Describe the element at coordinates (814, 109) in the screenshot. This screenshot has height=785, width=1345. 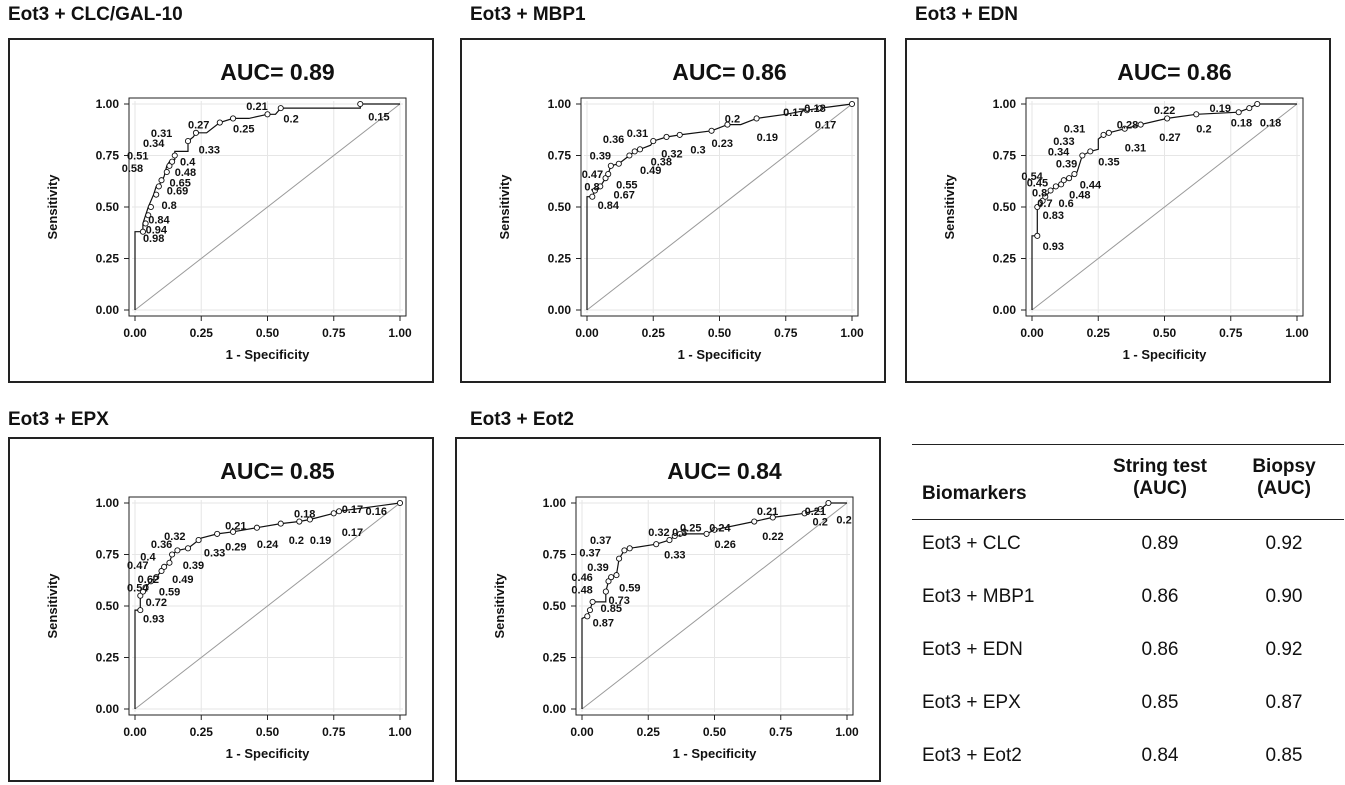
I see `threshold-label: 0.18` at that location.